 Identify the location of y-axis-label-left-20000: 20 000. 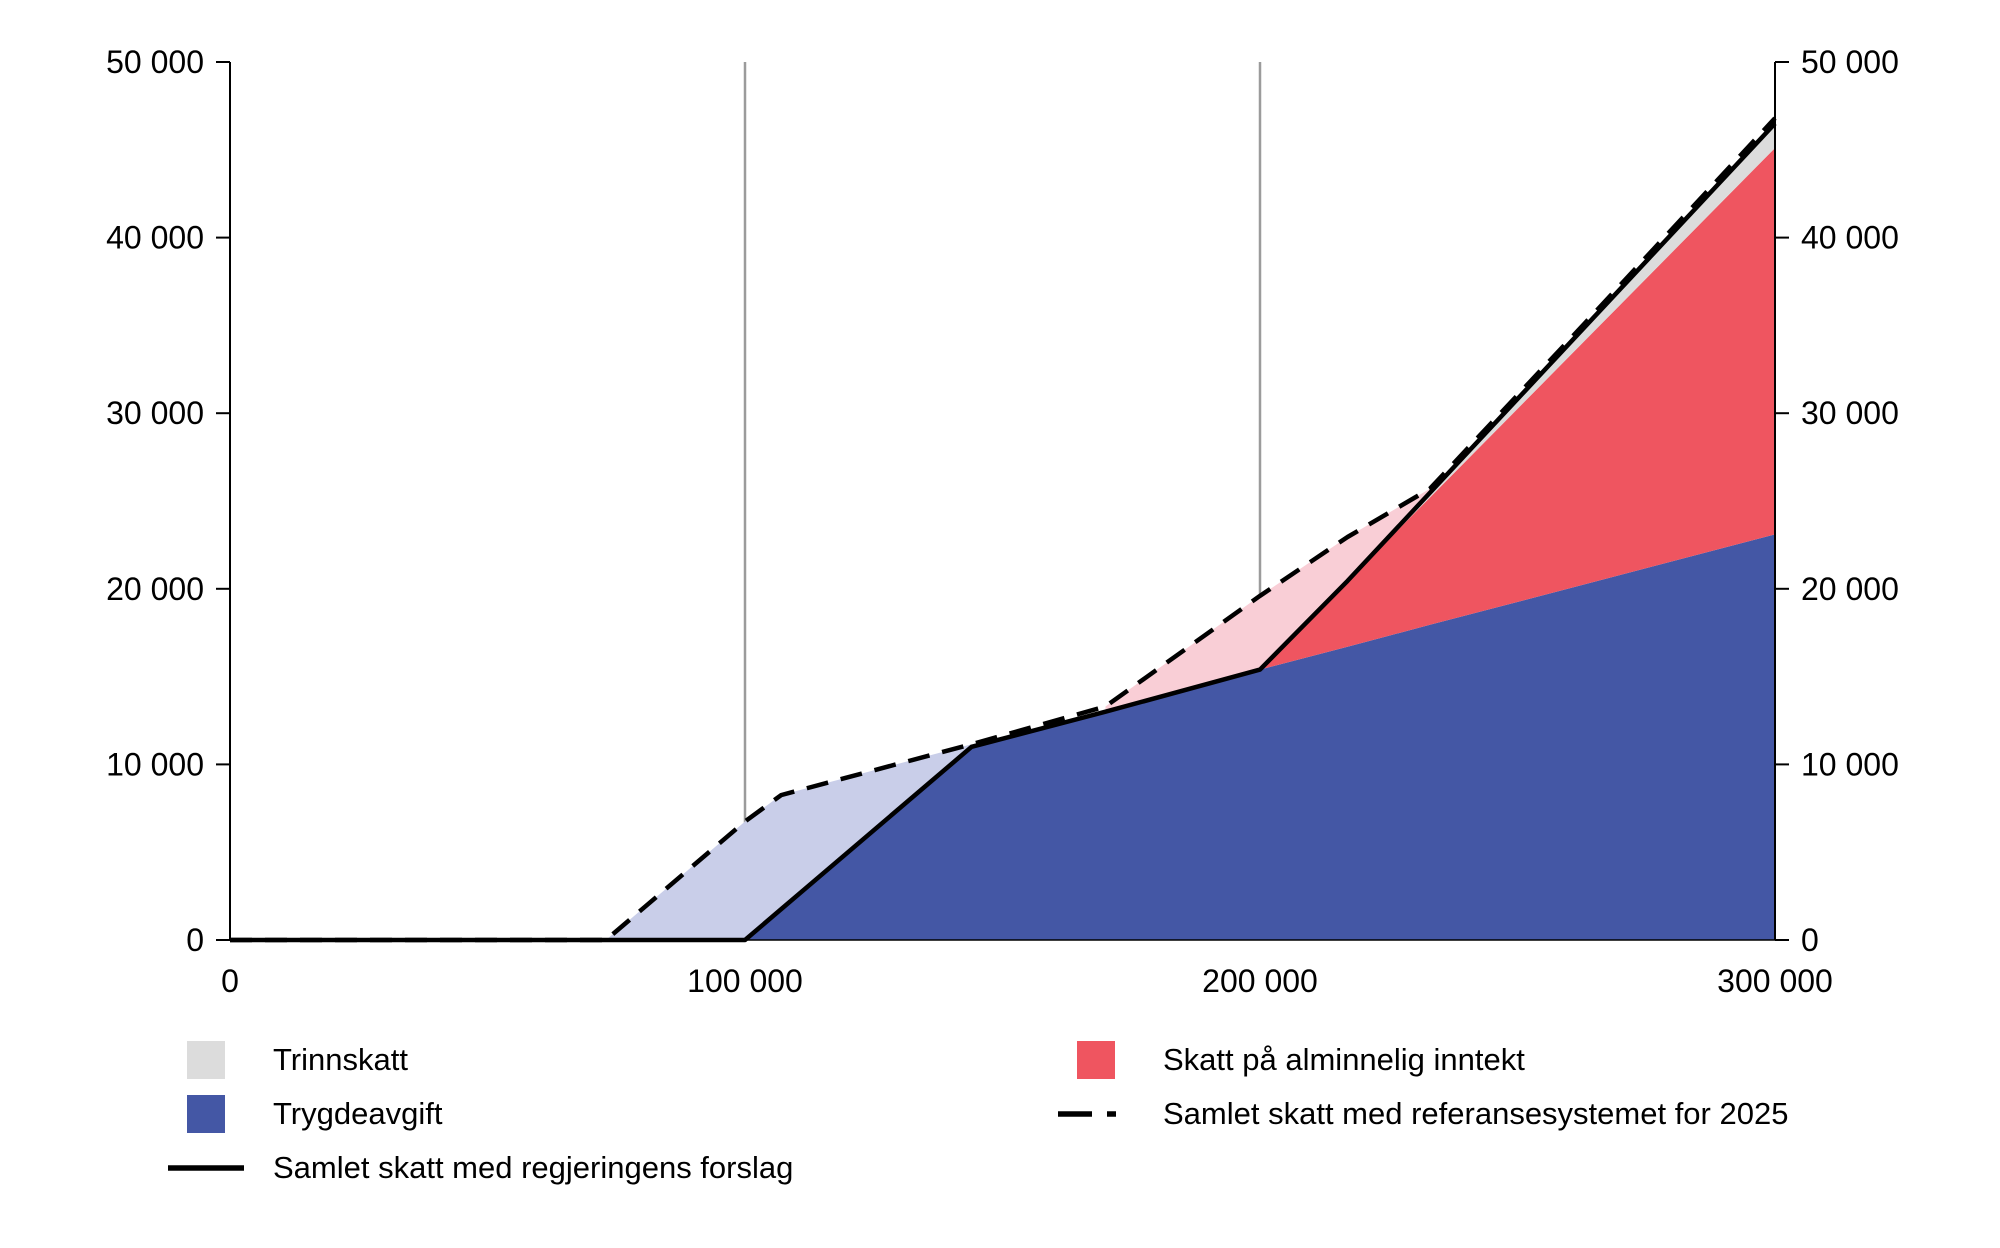
(155, 589).